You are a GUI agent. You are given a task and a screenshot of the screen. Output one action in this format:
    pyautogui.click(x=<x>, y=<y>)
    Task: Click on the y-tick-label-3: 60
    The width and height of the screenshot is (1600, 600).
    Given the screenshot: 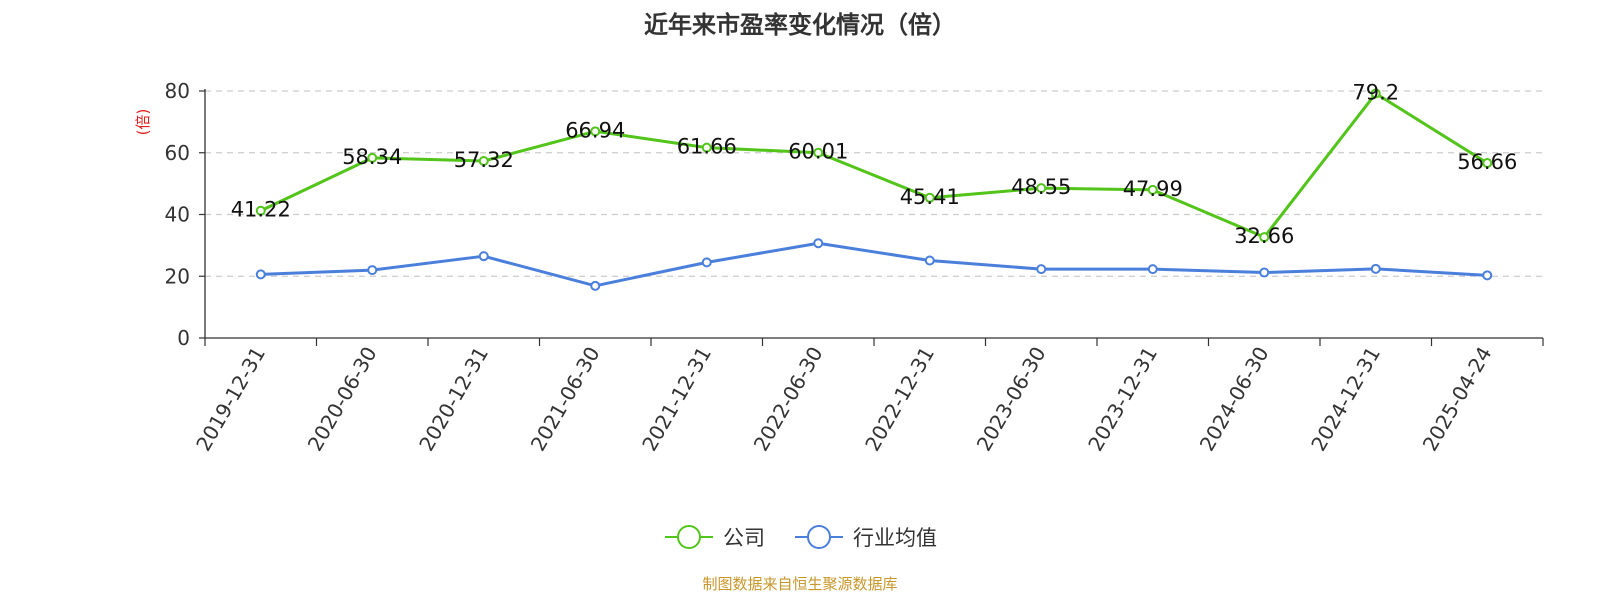 What is the action you would take?
    pyautogui.click(x=177, y=153)
    